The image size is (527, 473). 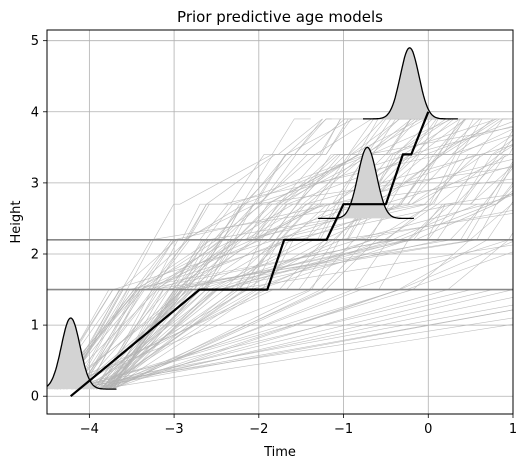 What do you see at coordinates (513, 429) in the screenshot?
I see `x-tick-label: 1` at bounding box center [513, 429].